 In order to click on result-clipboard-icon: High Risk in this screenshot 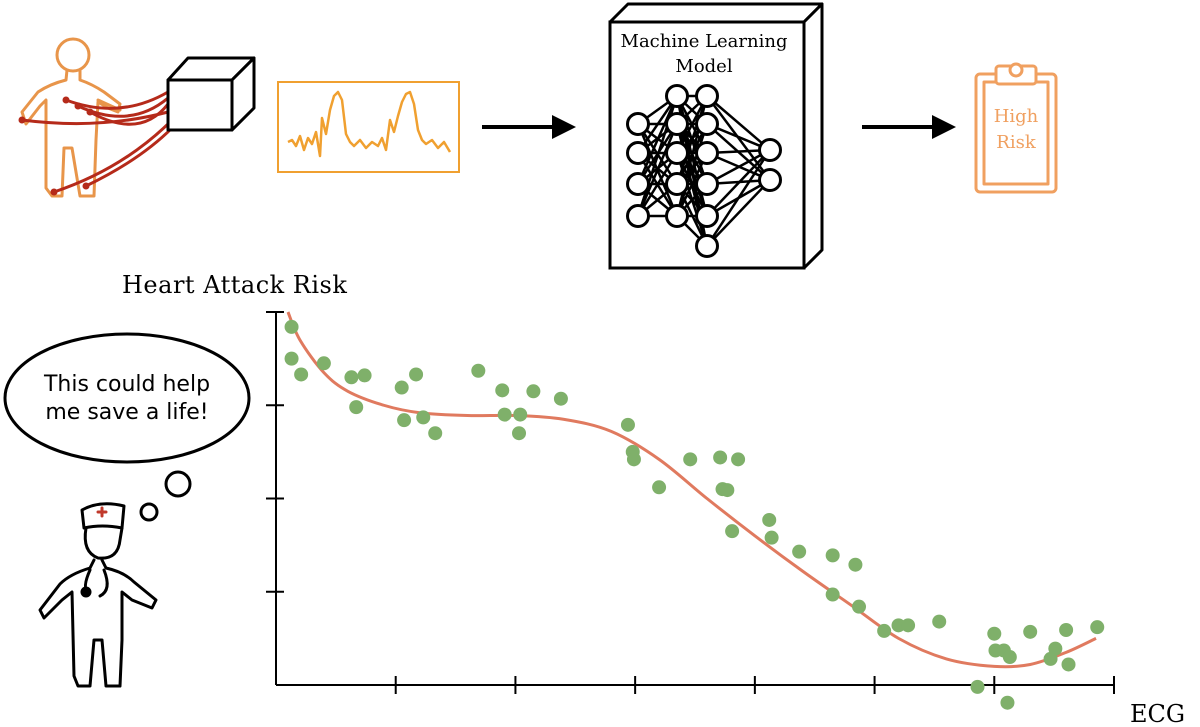, I will do `click(1016, 128)`.